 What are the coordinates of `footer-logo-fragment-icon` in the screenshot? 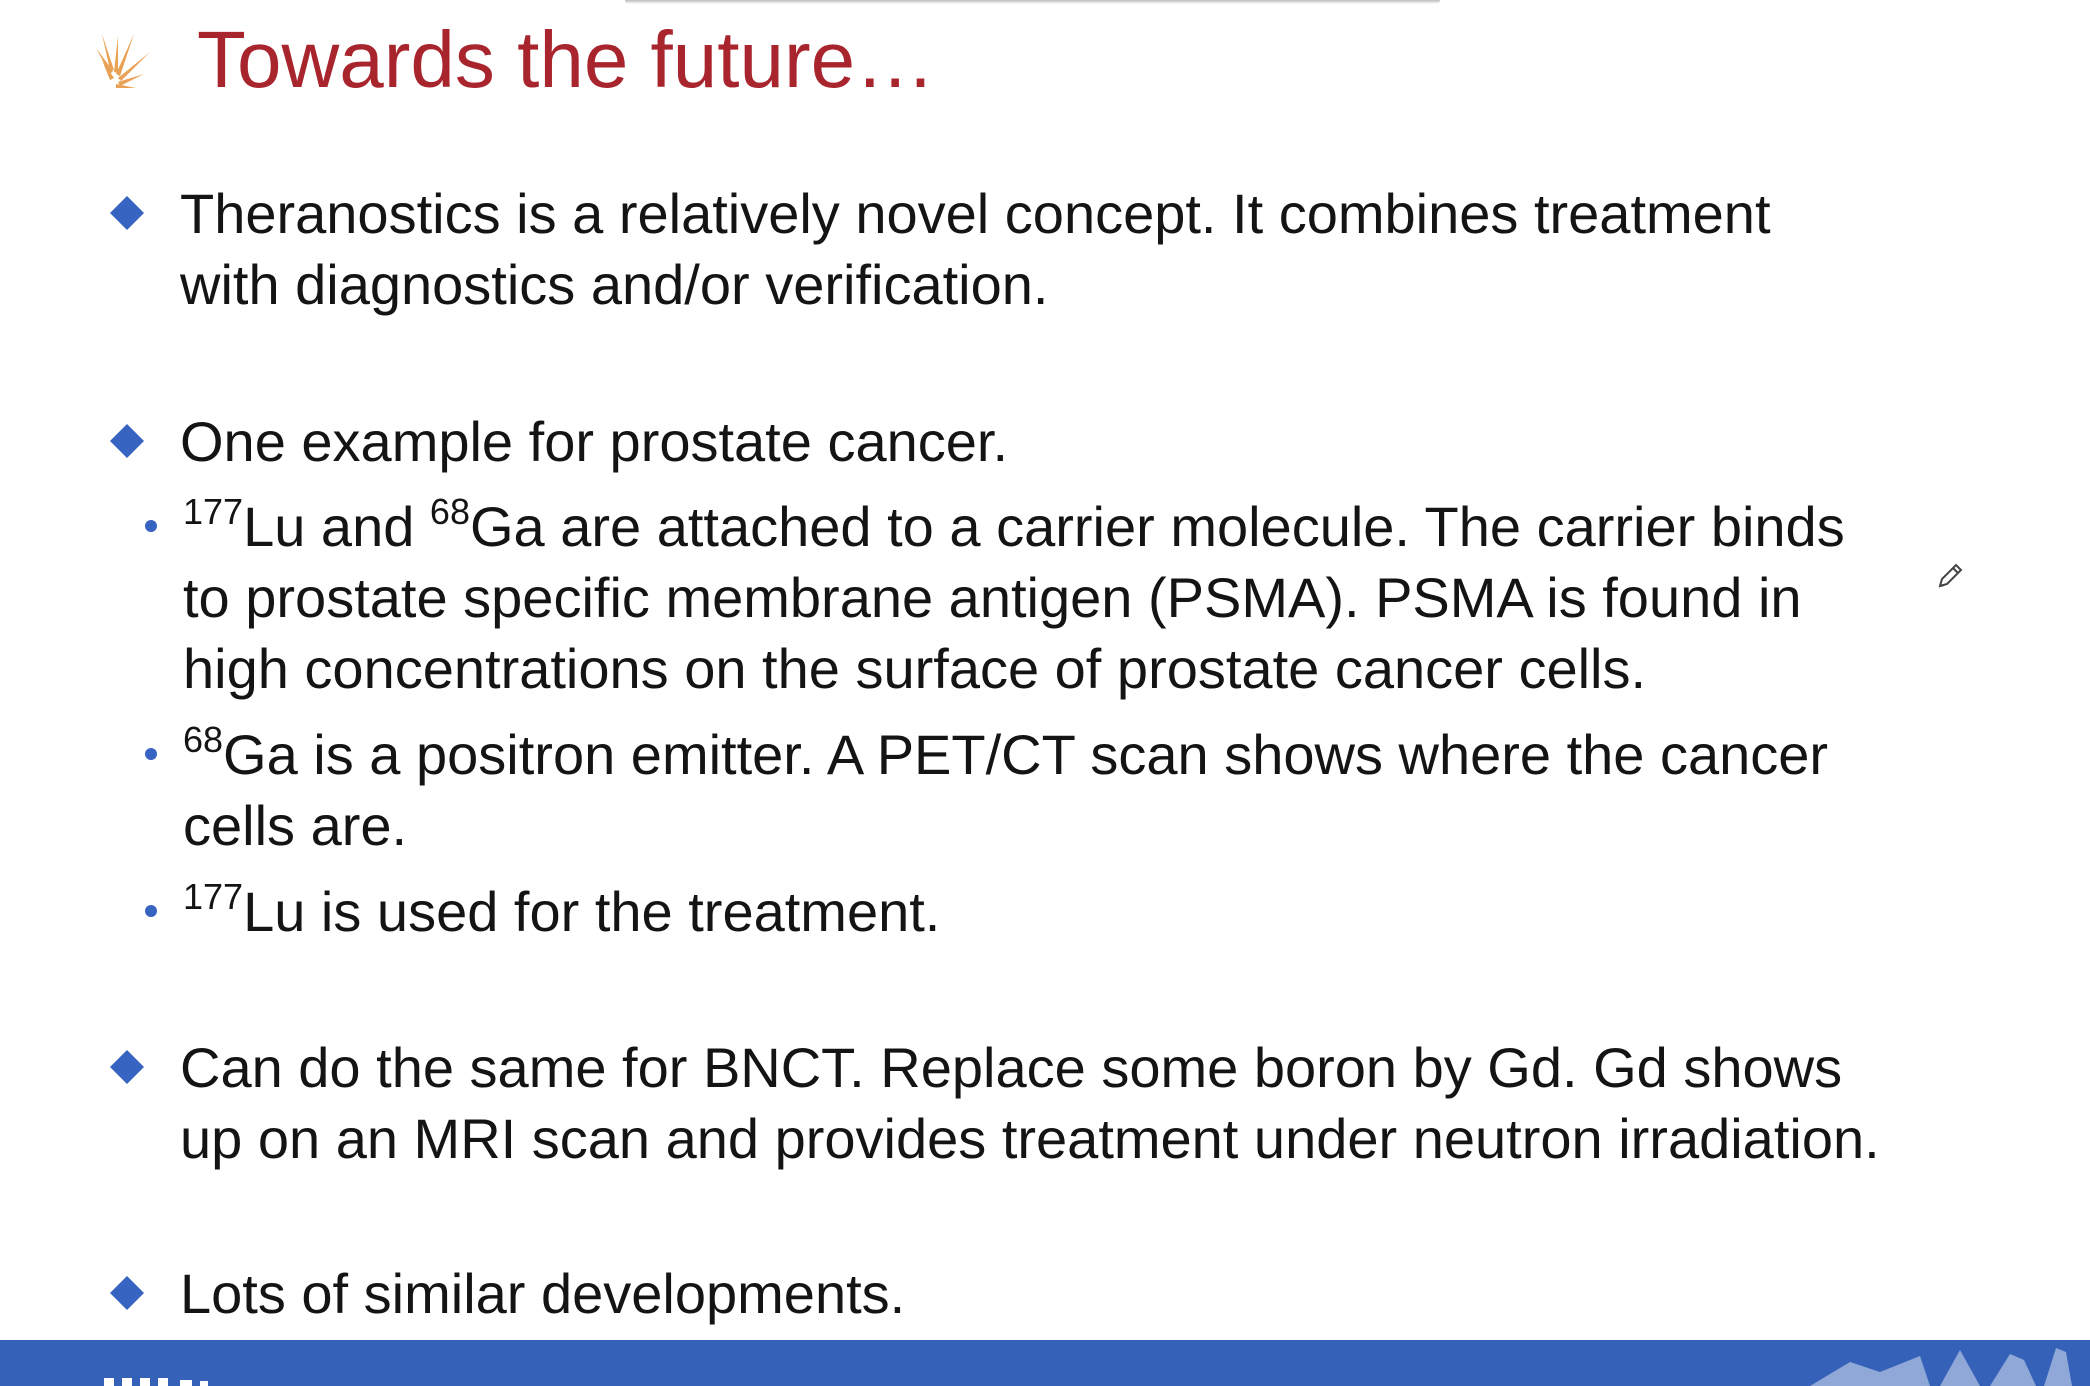 It's located at (156, 1382).